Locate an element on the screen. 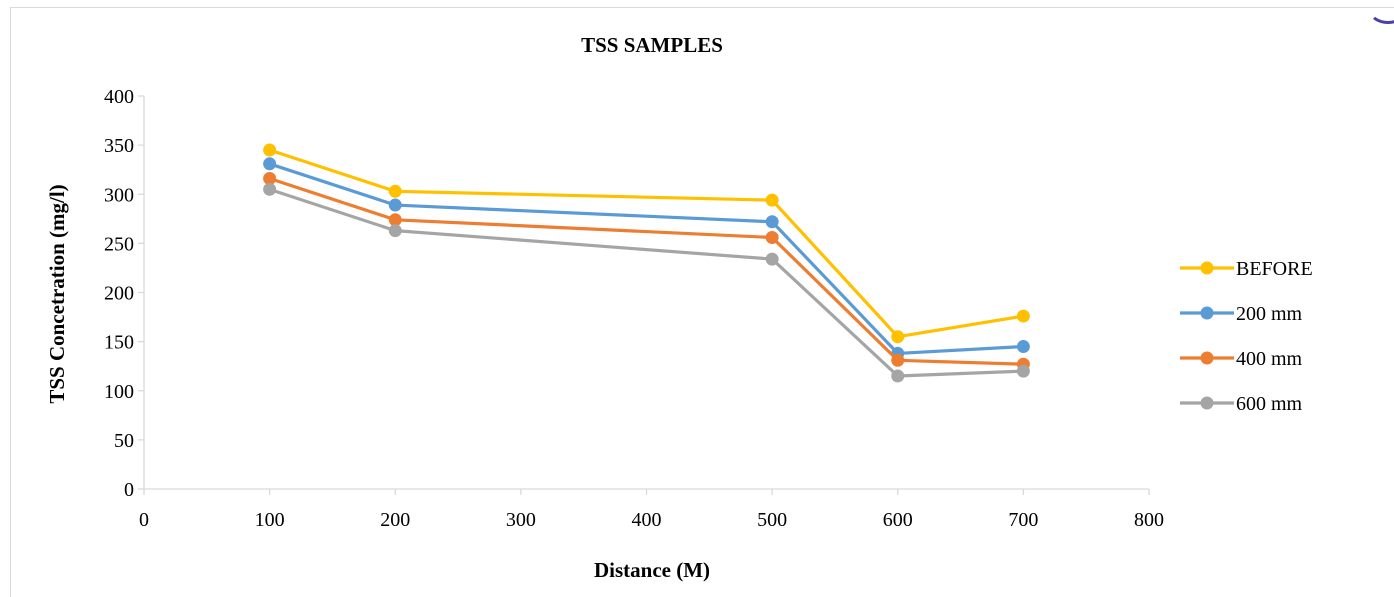 This screenshot has height=597, width=1394. x-tick-label: 100 is located at coordinates (270, 520).